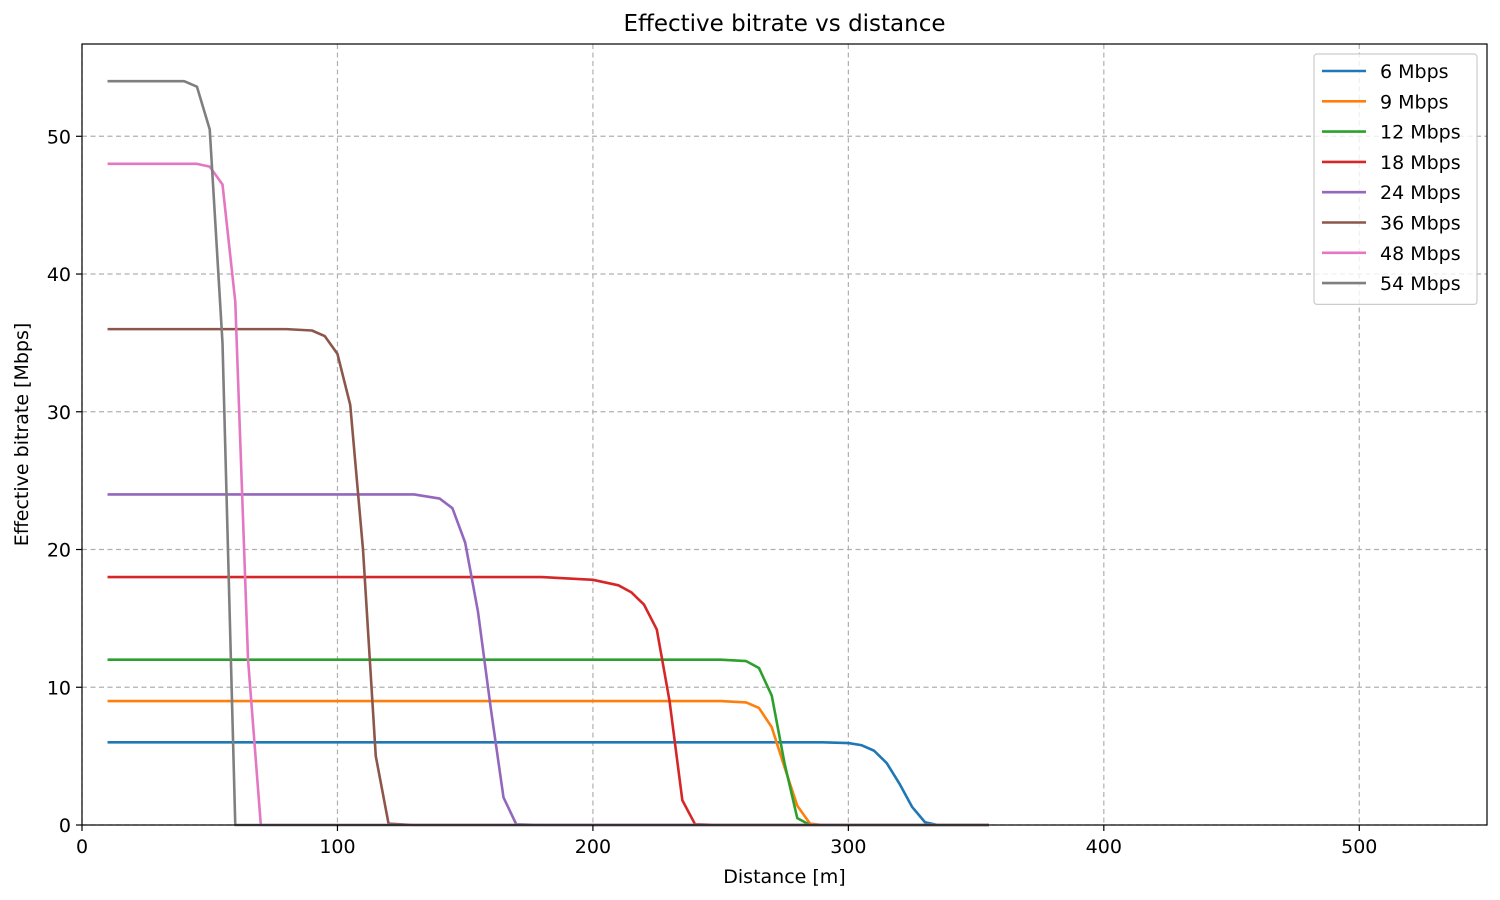 The width and height of the screenshot is (1500, 900). What do you see at coordinates (1420, 254) in the screenshot?
I see `legend-label-48-mbps: 48 Mbps` at bounding box center [1420, 254].